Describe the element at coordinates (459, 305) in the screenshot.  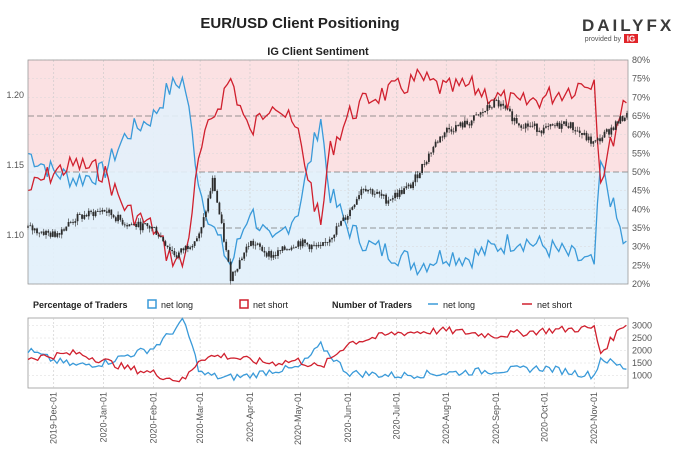
I see `legend-num-long: net long` at that location.